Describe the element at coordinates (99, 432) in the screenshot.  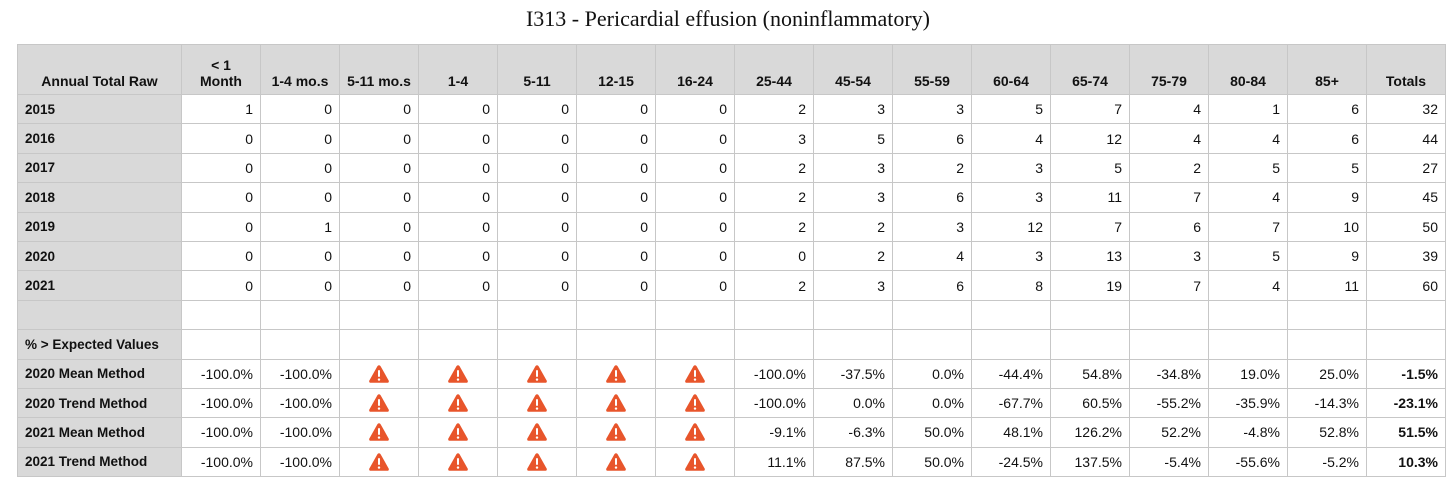
I see `row-label: 2021 Mean Method` at that location.